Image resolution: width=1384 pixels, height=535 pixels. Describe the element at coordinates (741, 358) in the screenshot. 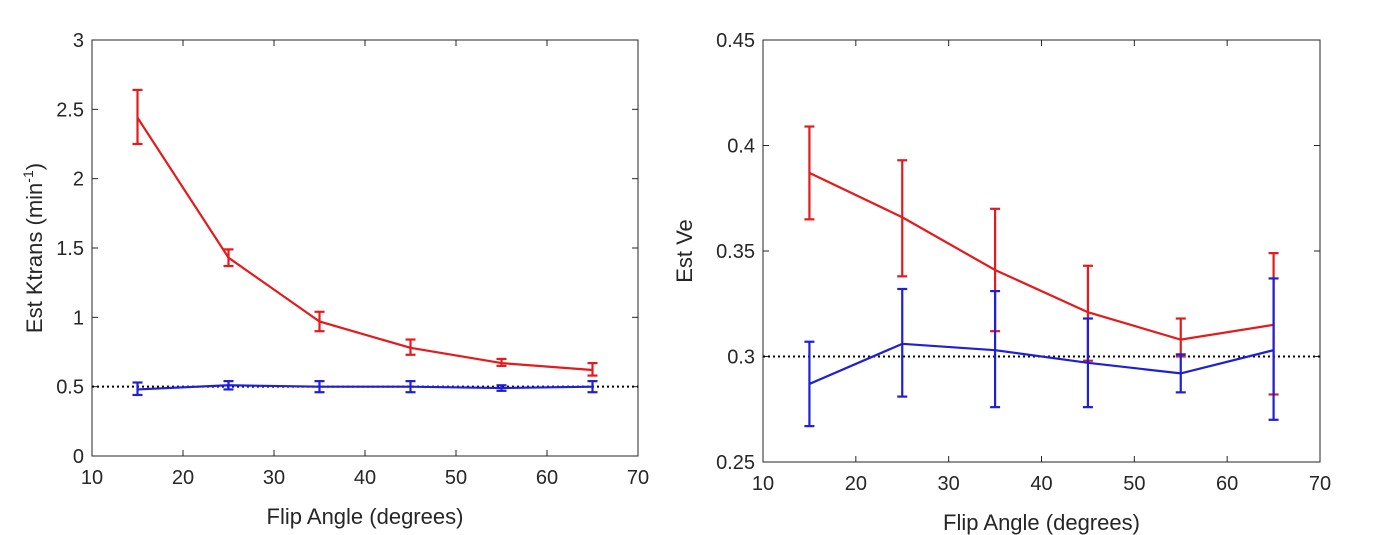

I see `y-tick-label: 0.3` at that location.